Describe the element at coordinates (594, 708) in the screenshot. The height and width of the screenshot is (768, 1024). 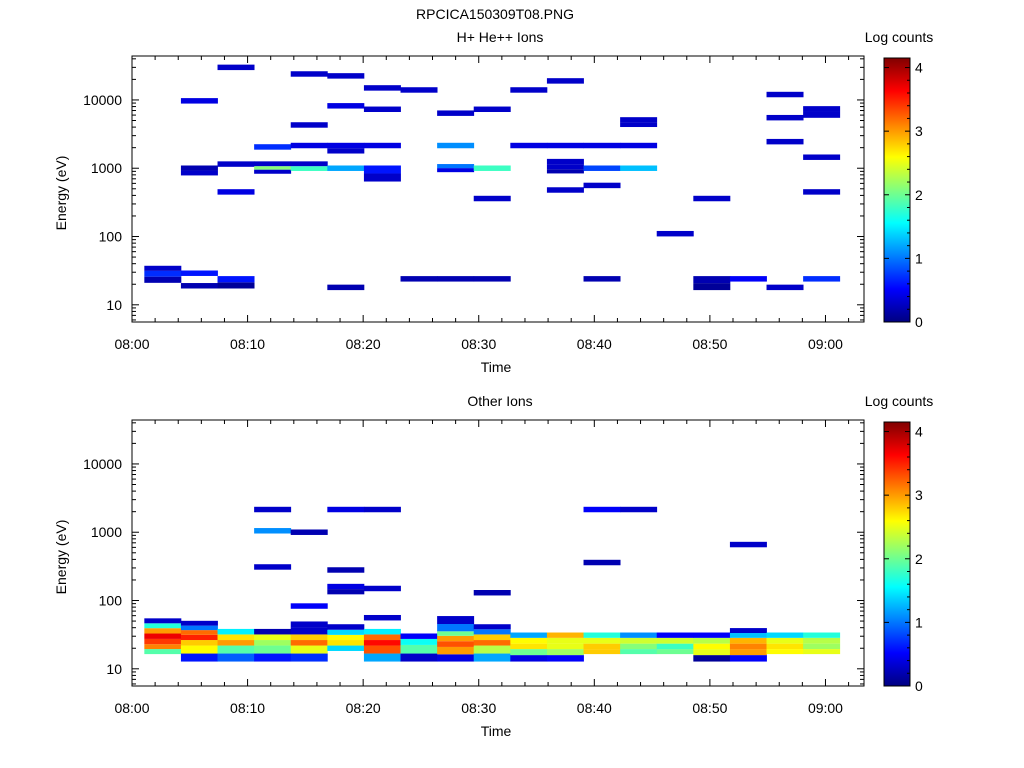
I see `x-tick-label: 08:40` at that location.